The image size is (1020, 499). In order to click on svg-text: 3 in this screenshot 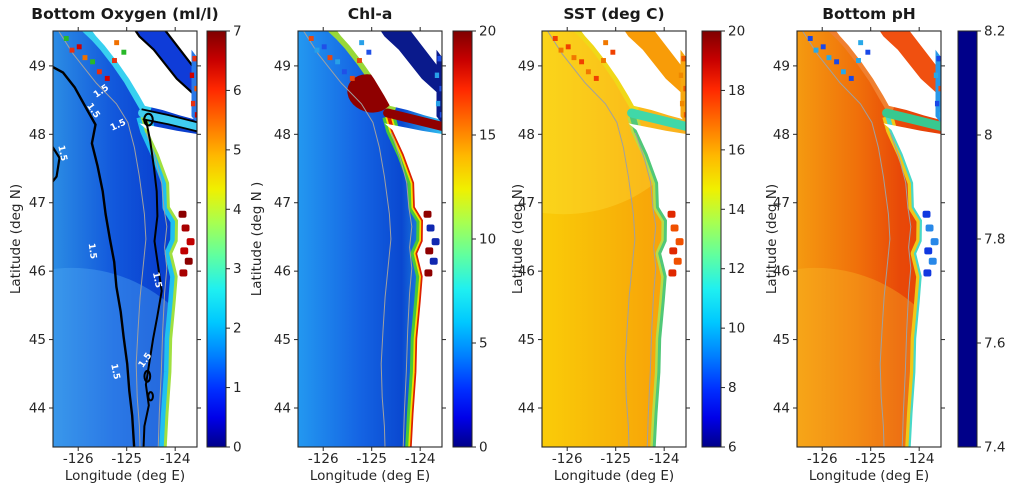, I will do `click(237, 269)`.